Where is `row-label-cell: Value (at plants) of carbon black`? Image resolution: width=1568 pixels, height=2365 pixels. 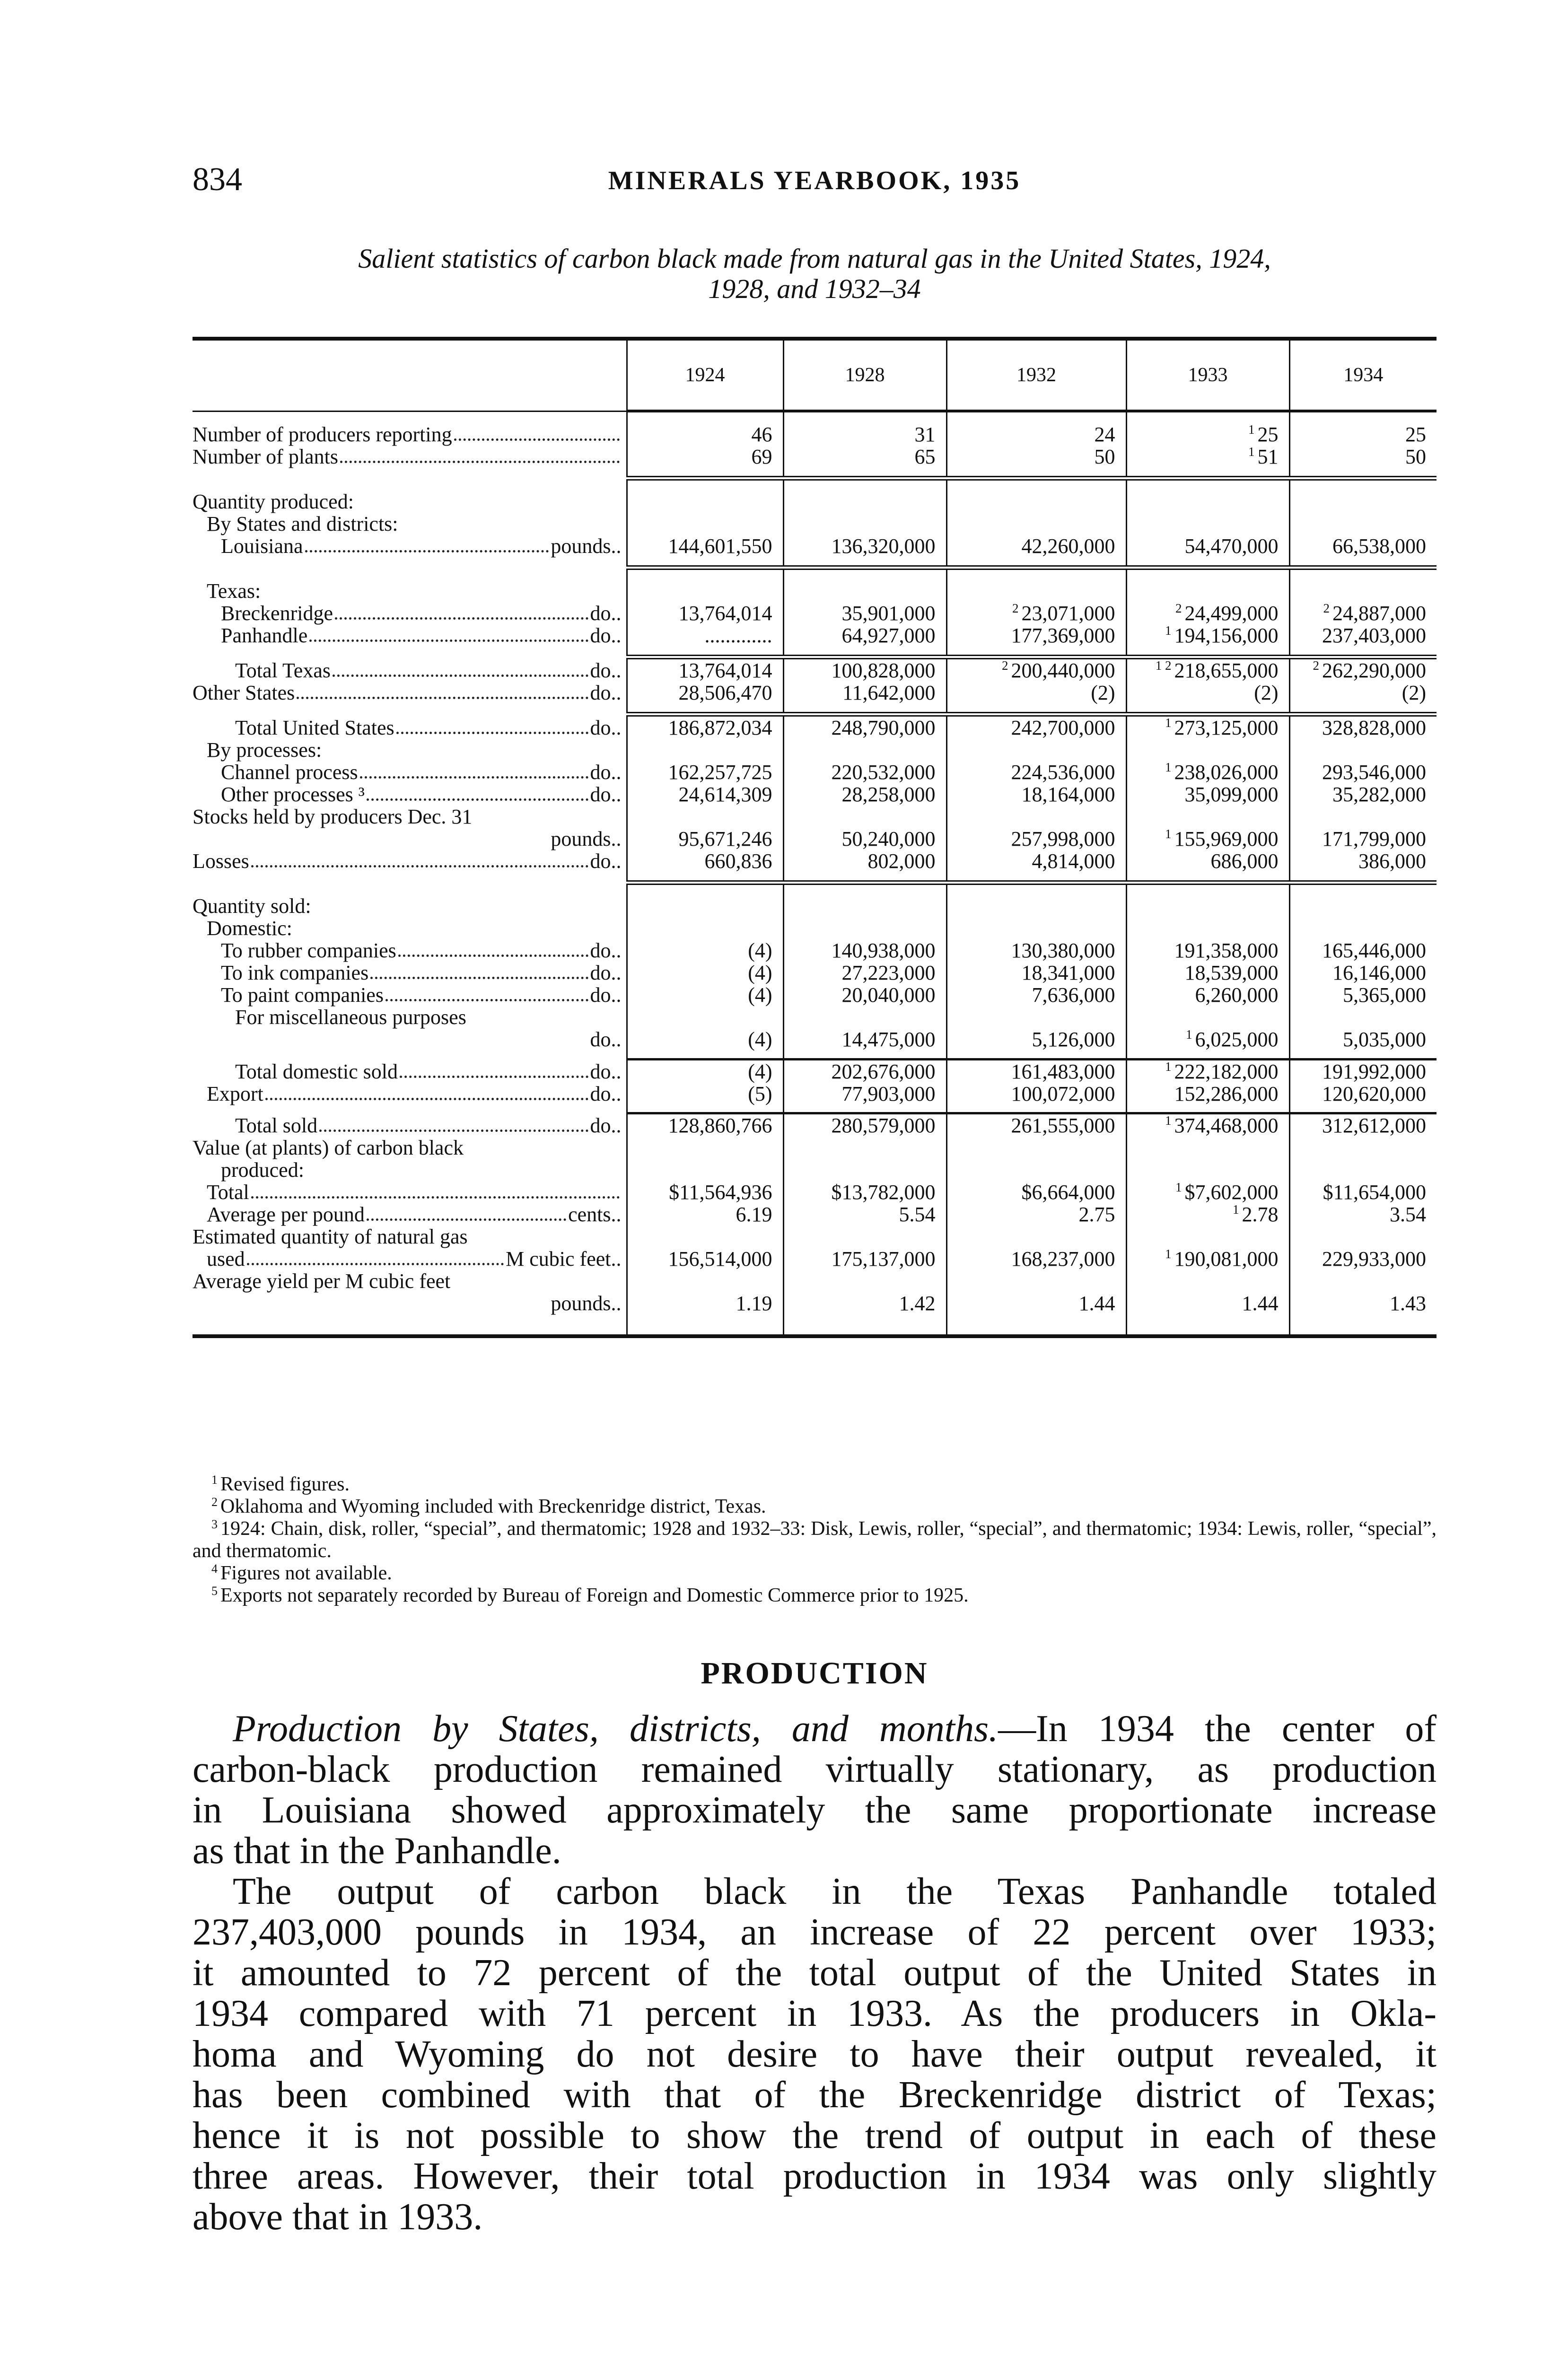 row-label-cell: Value (at plants) of carbon black is located at coordinates (410, 1148).